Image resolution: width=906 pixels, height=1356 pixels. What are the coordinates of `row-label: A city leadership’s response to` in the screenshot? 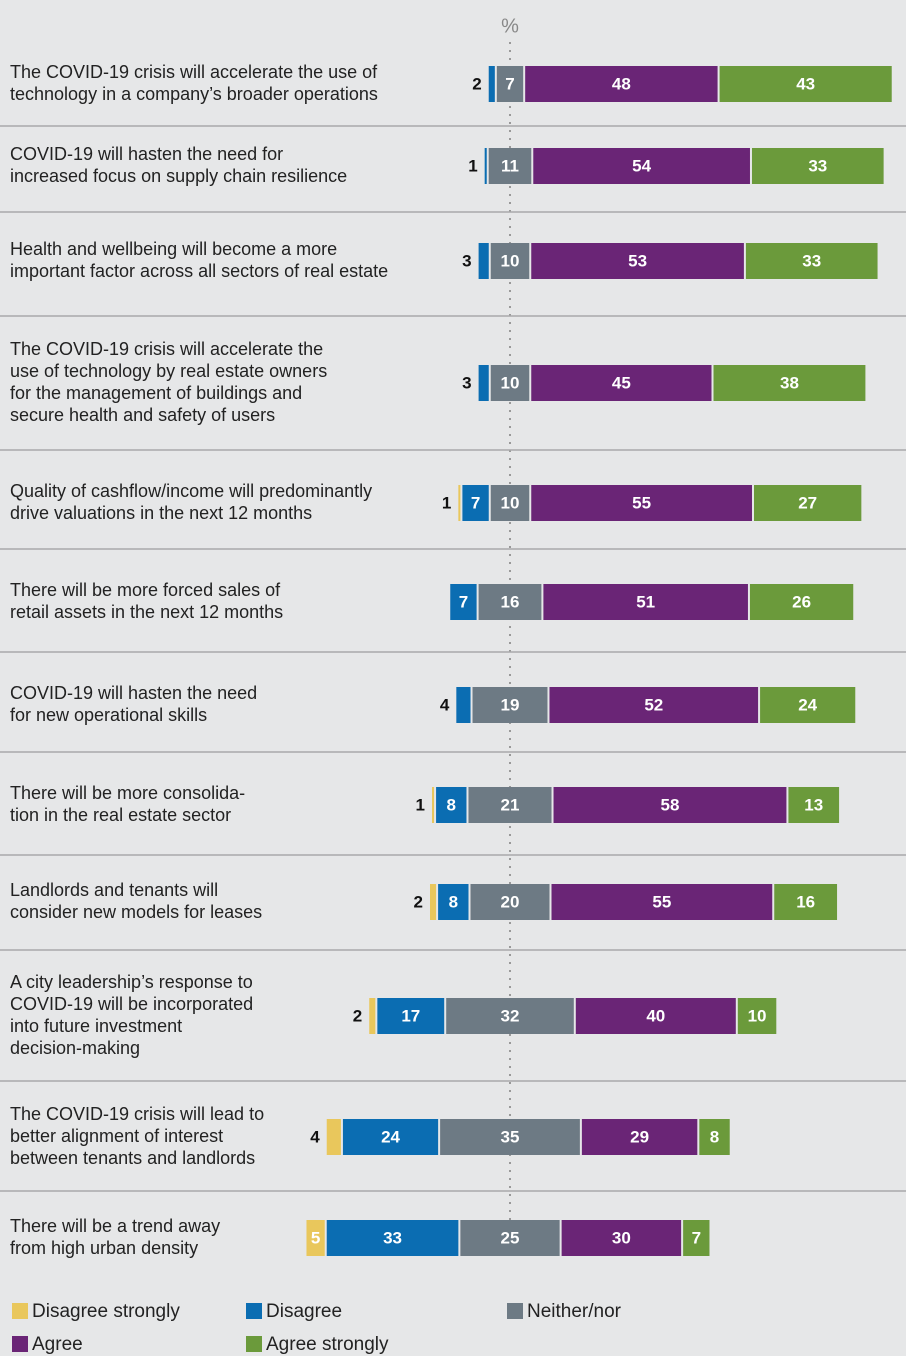 It's located at (131, 982).